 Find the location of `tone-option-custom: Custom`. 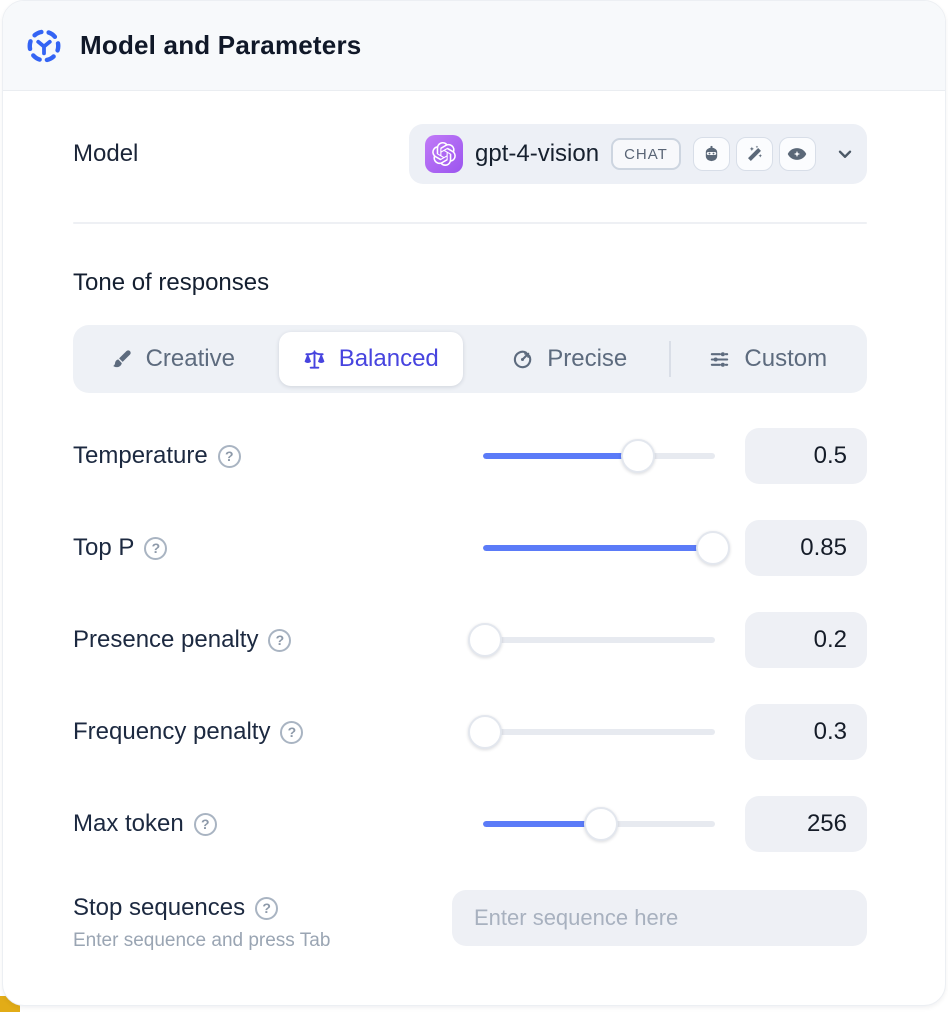

tone-option-custom: Custom is located at coordinates (768, 359).